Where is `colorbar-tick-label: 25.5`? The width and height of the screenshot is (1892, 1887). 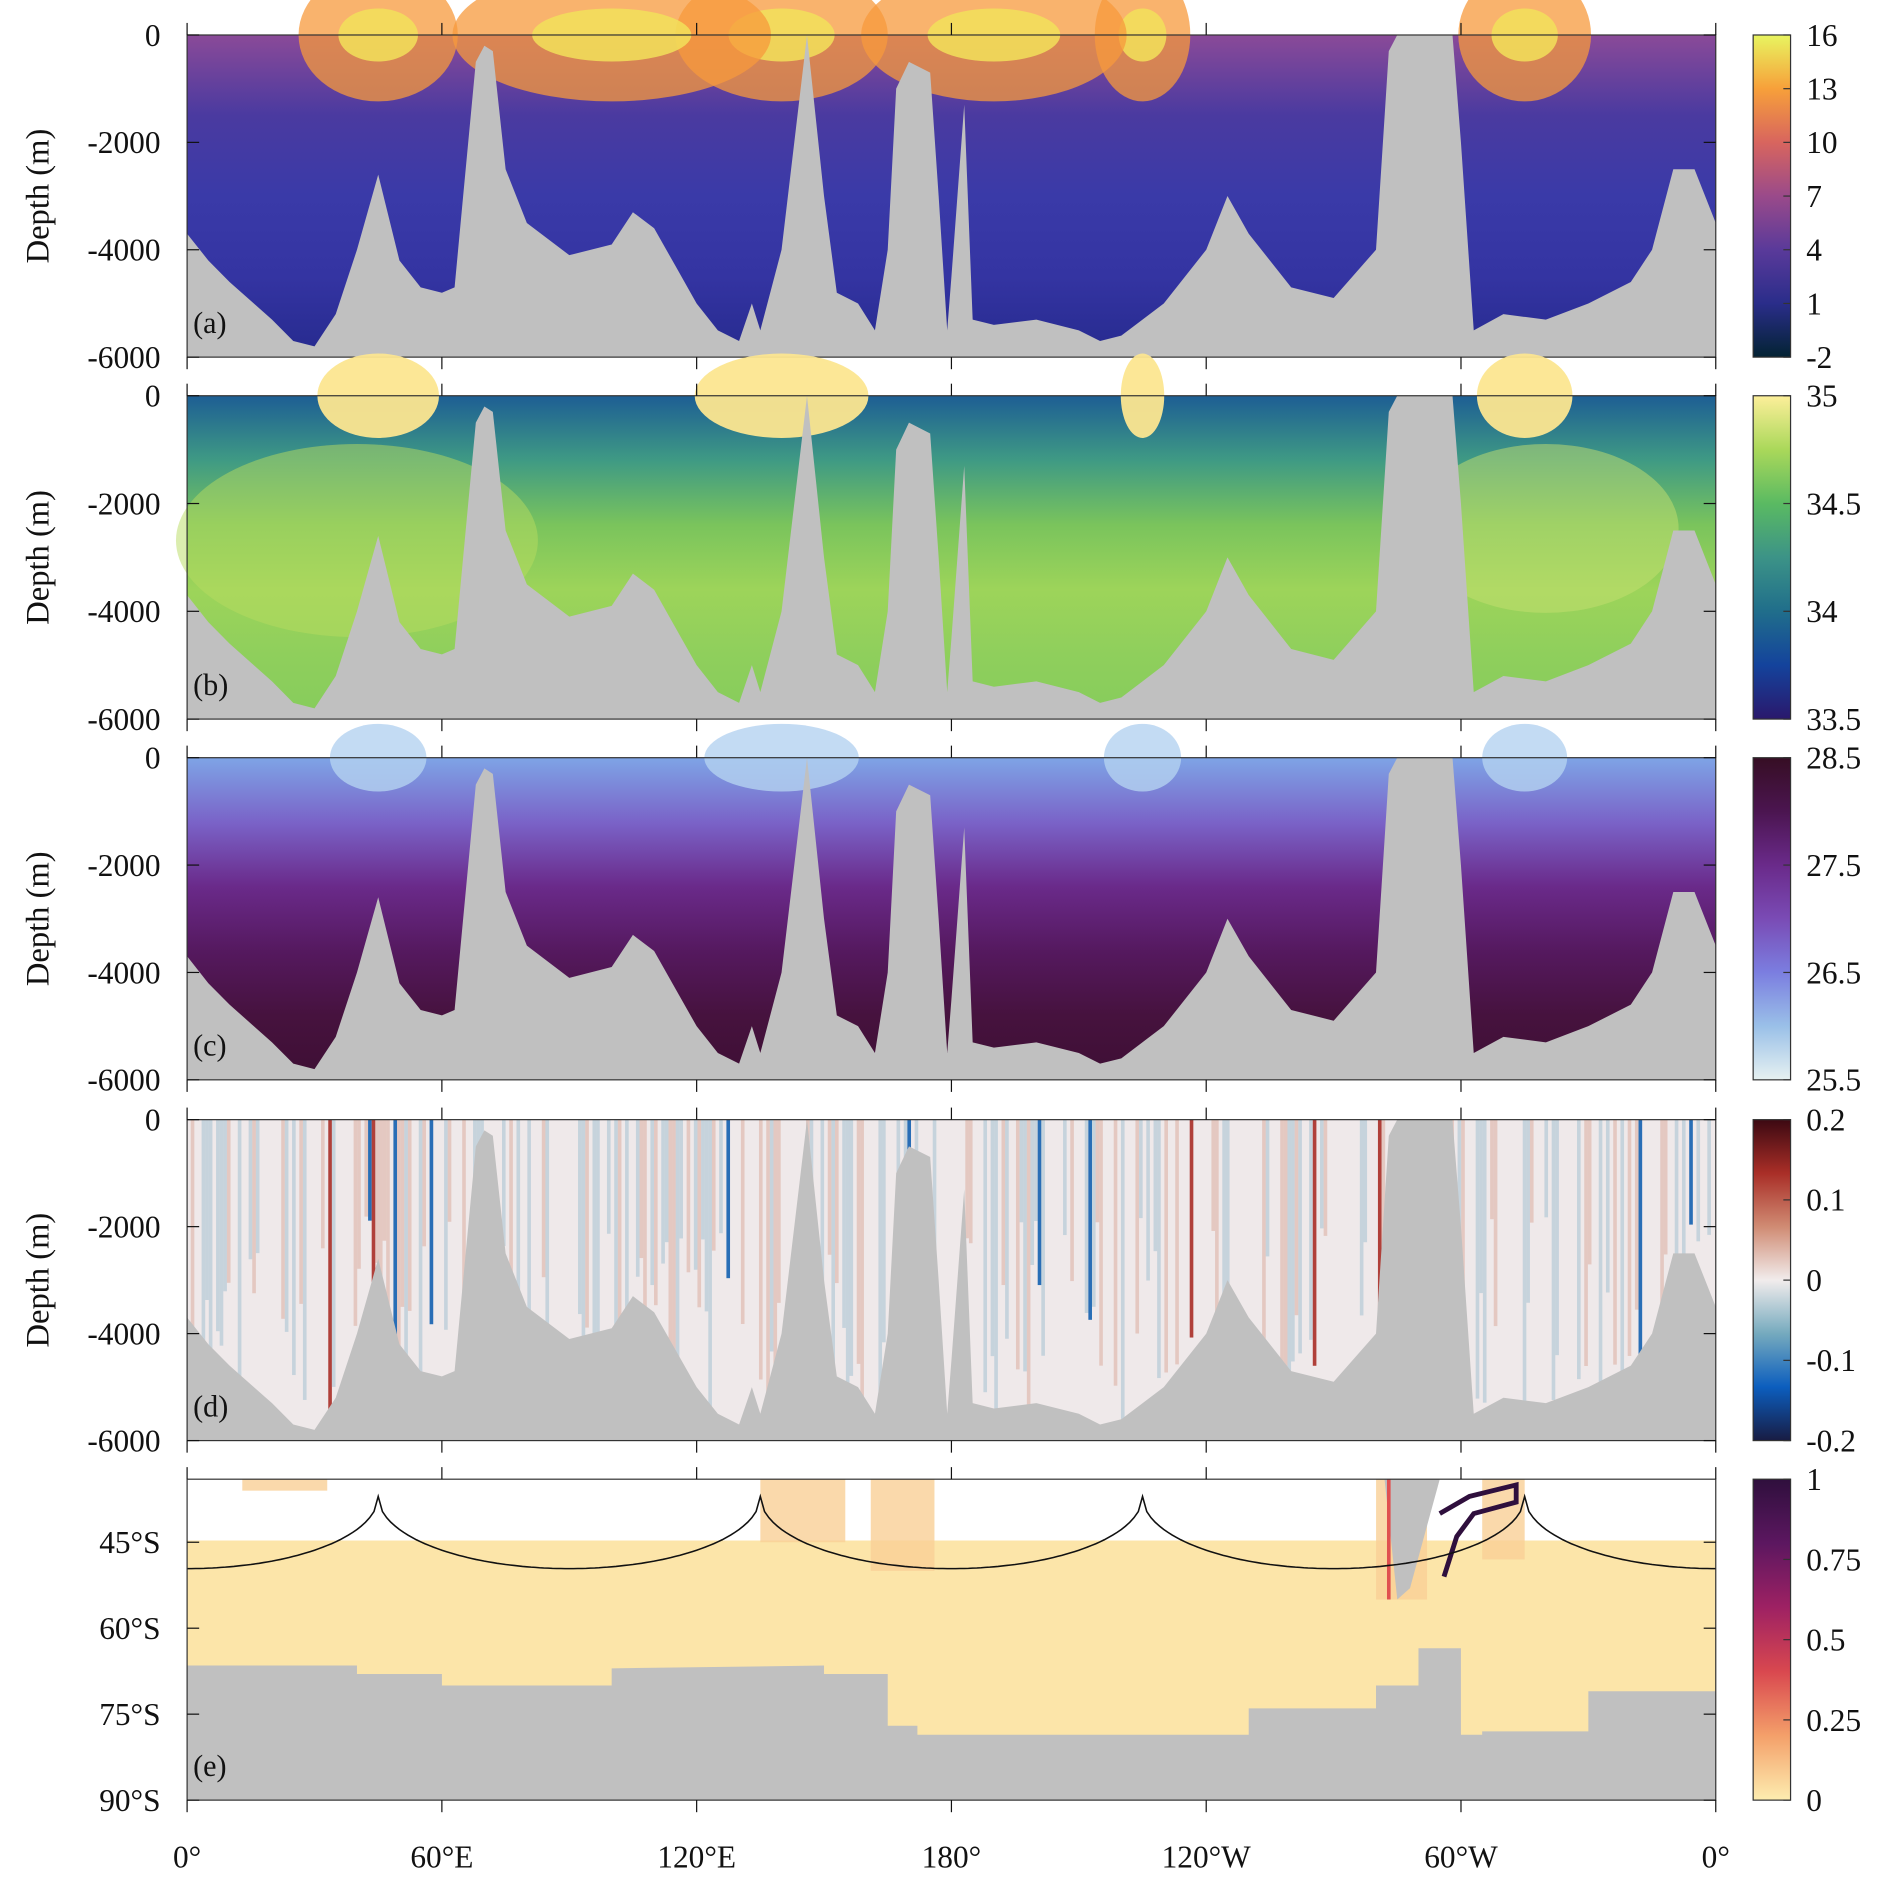 colorbar-tick-label: 25.5 is located at coordinates (1833, 1080).